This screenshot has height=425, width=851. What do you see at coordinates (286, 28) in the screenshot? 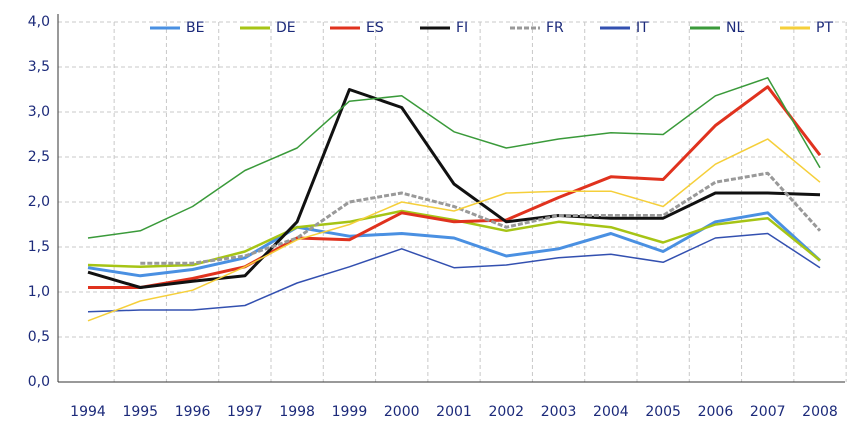
I see `legend-label: DE` at bounding box center [286, 28].